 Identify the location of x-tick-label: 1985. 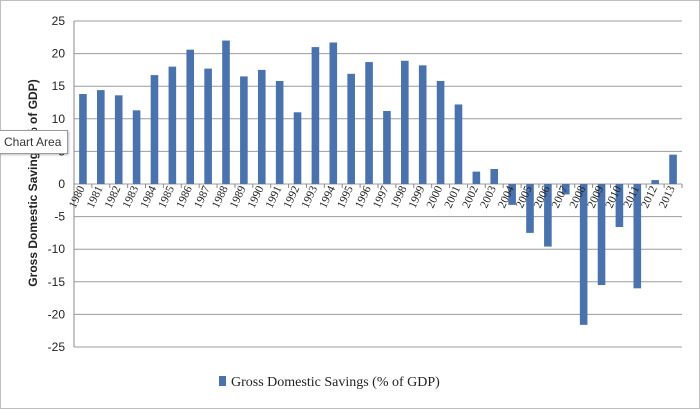
(166, 197).